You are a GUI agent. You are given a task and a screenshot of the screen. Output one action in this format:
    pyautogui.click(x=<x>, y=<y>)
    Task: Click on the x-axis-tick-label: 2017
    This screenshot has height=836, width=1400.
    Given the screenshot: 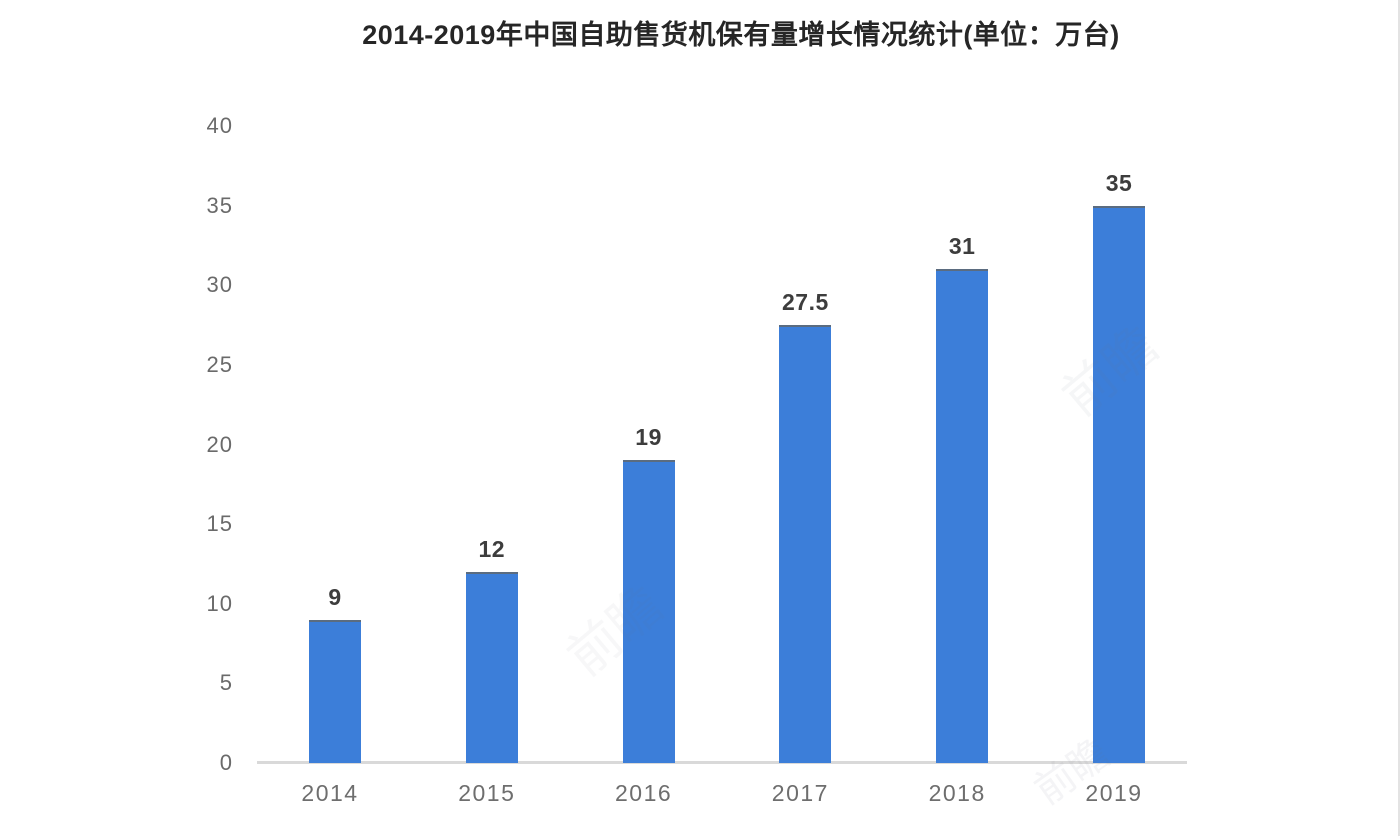 What is the action you would take?
    pyautogui.click(x=800, y=793)
    